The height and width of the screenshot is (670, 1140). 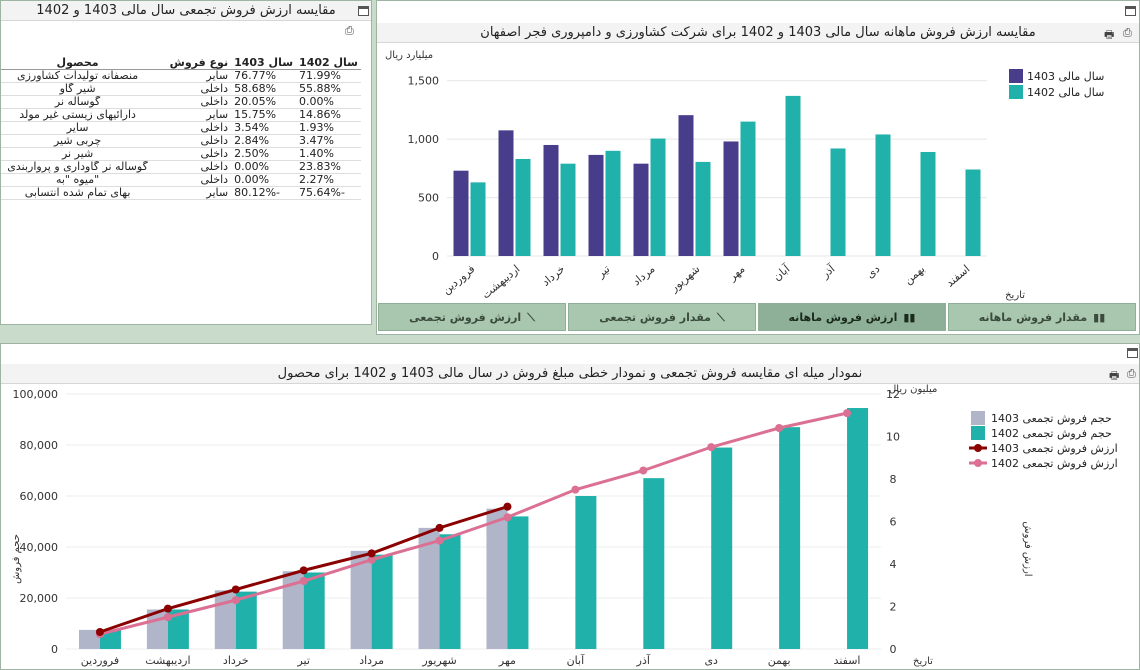 What do you see at coordinates (472, 317) in the screenshot?
I see `tab-3: ⟋ ارزش فروش تجمعی` at bounding box center [472, 317].